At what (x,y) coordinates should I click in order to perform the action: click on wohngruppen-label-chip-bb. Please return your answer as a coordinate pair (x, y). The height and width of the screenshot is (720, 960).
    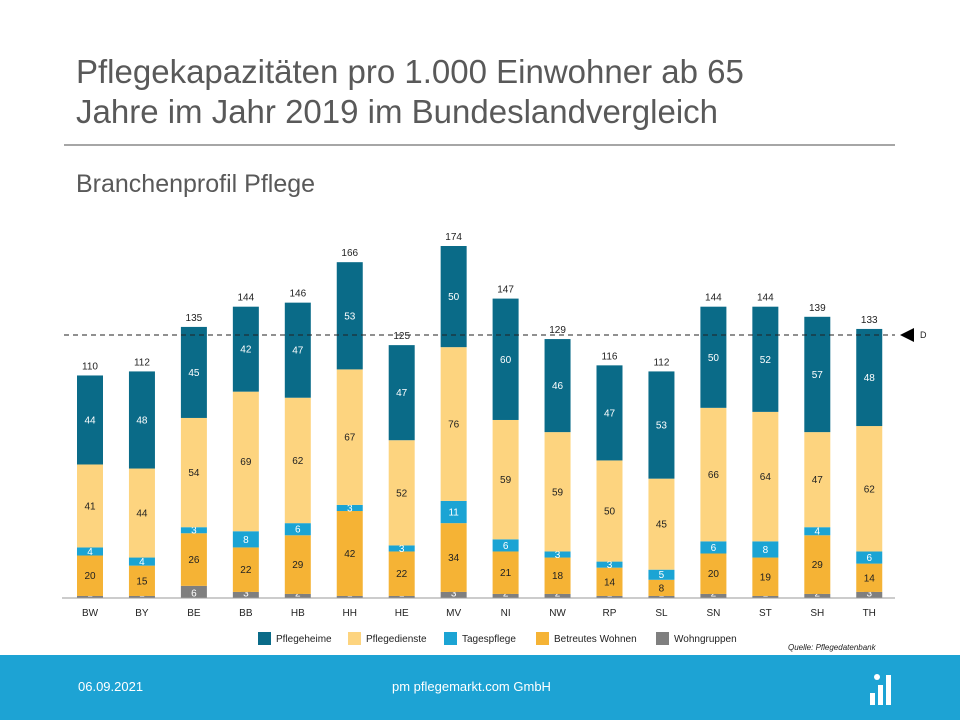
    Looking at the image, I should click on (245, 593).